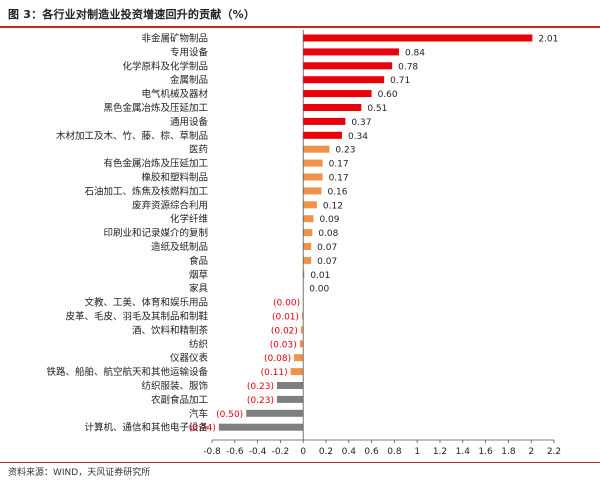 The image size is (600, 480). What do you see at coordinates (127, 372) in the screenshot?
I see `category-label: 铁路、船舶、航空航天和其他运输设备` at bounding box center [127, 372].